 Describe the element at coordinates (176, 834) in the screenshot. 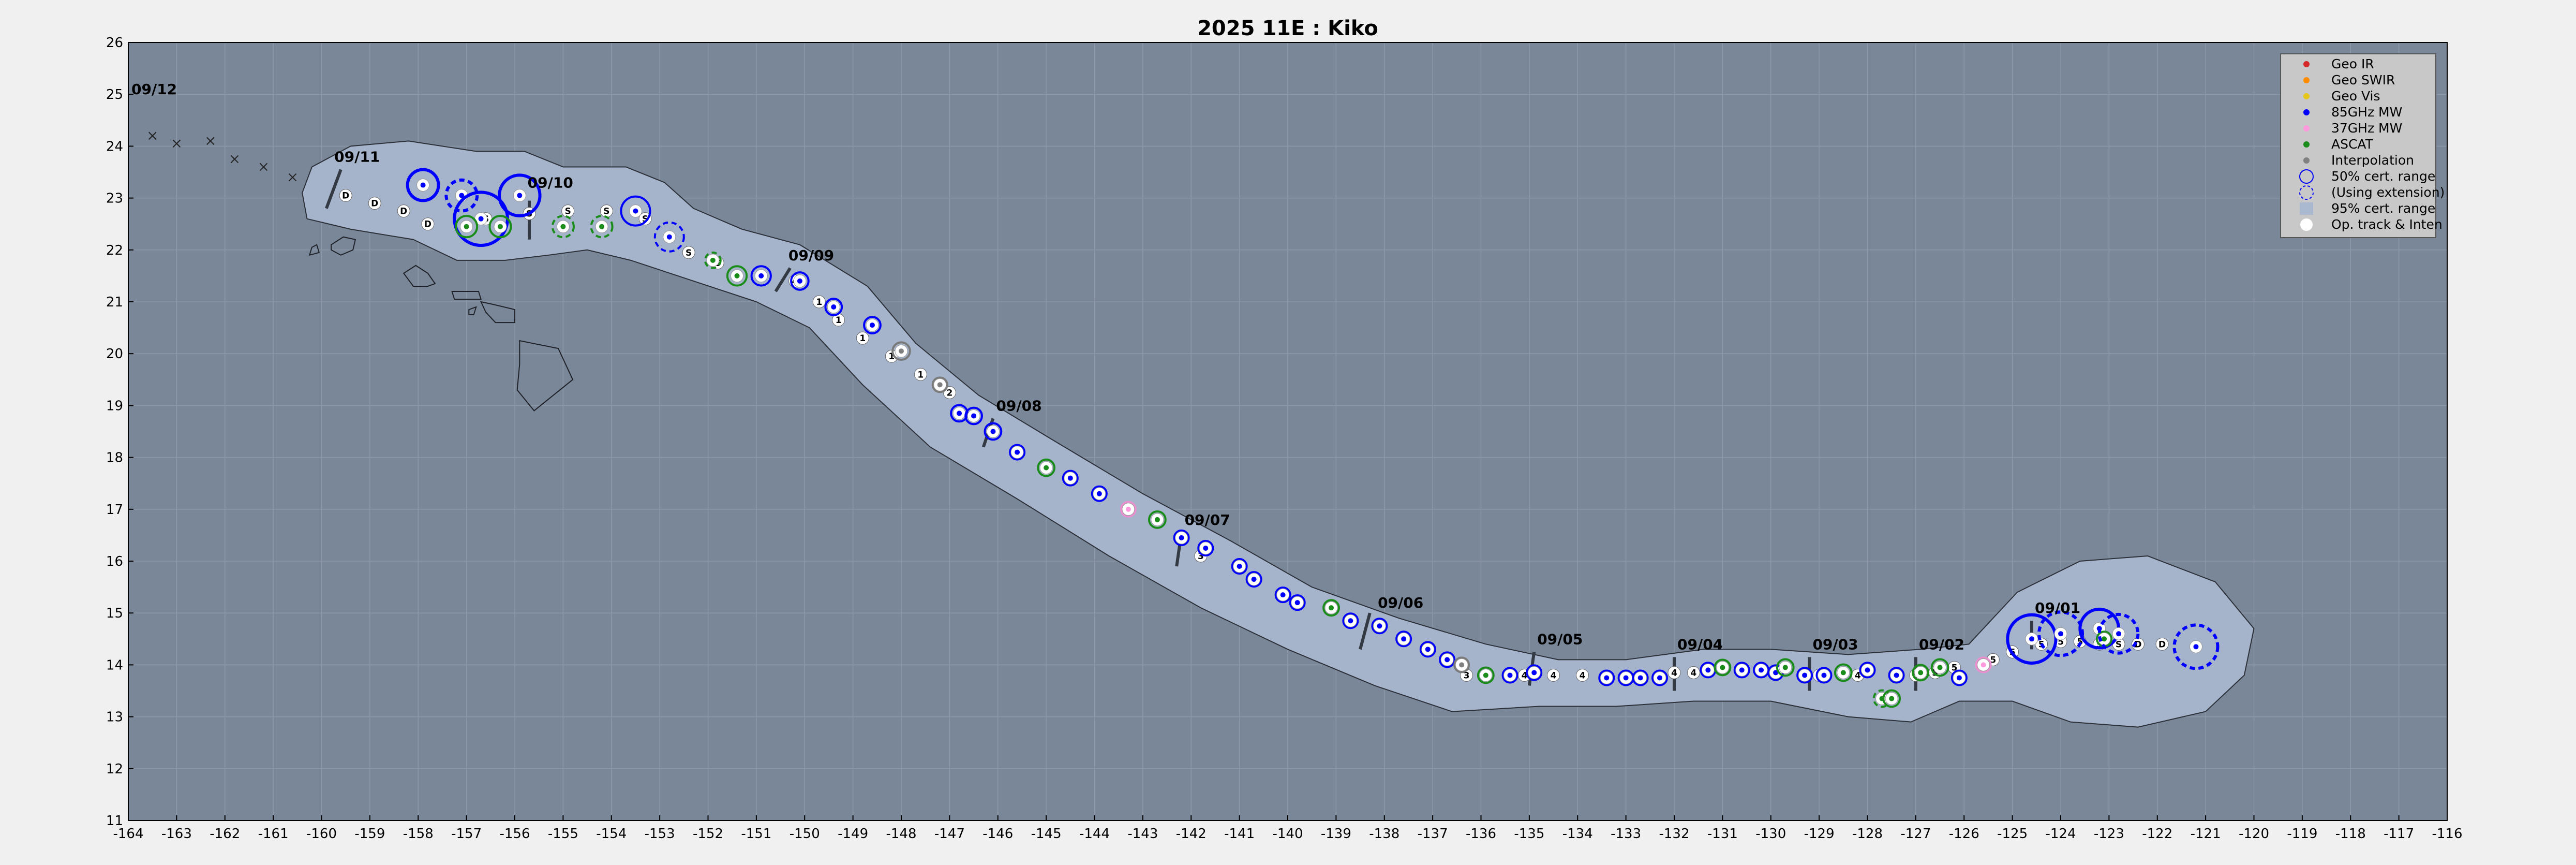

I see `x-tick-label-1: -163` at that location.